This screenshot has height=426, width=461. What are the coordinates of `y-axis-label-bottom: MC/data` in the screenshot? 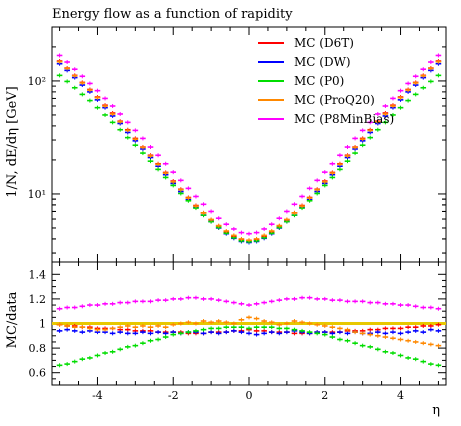 It's located at (12, 319).